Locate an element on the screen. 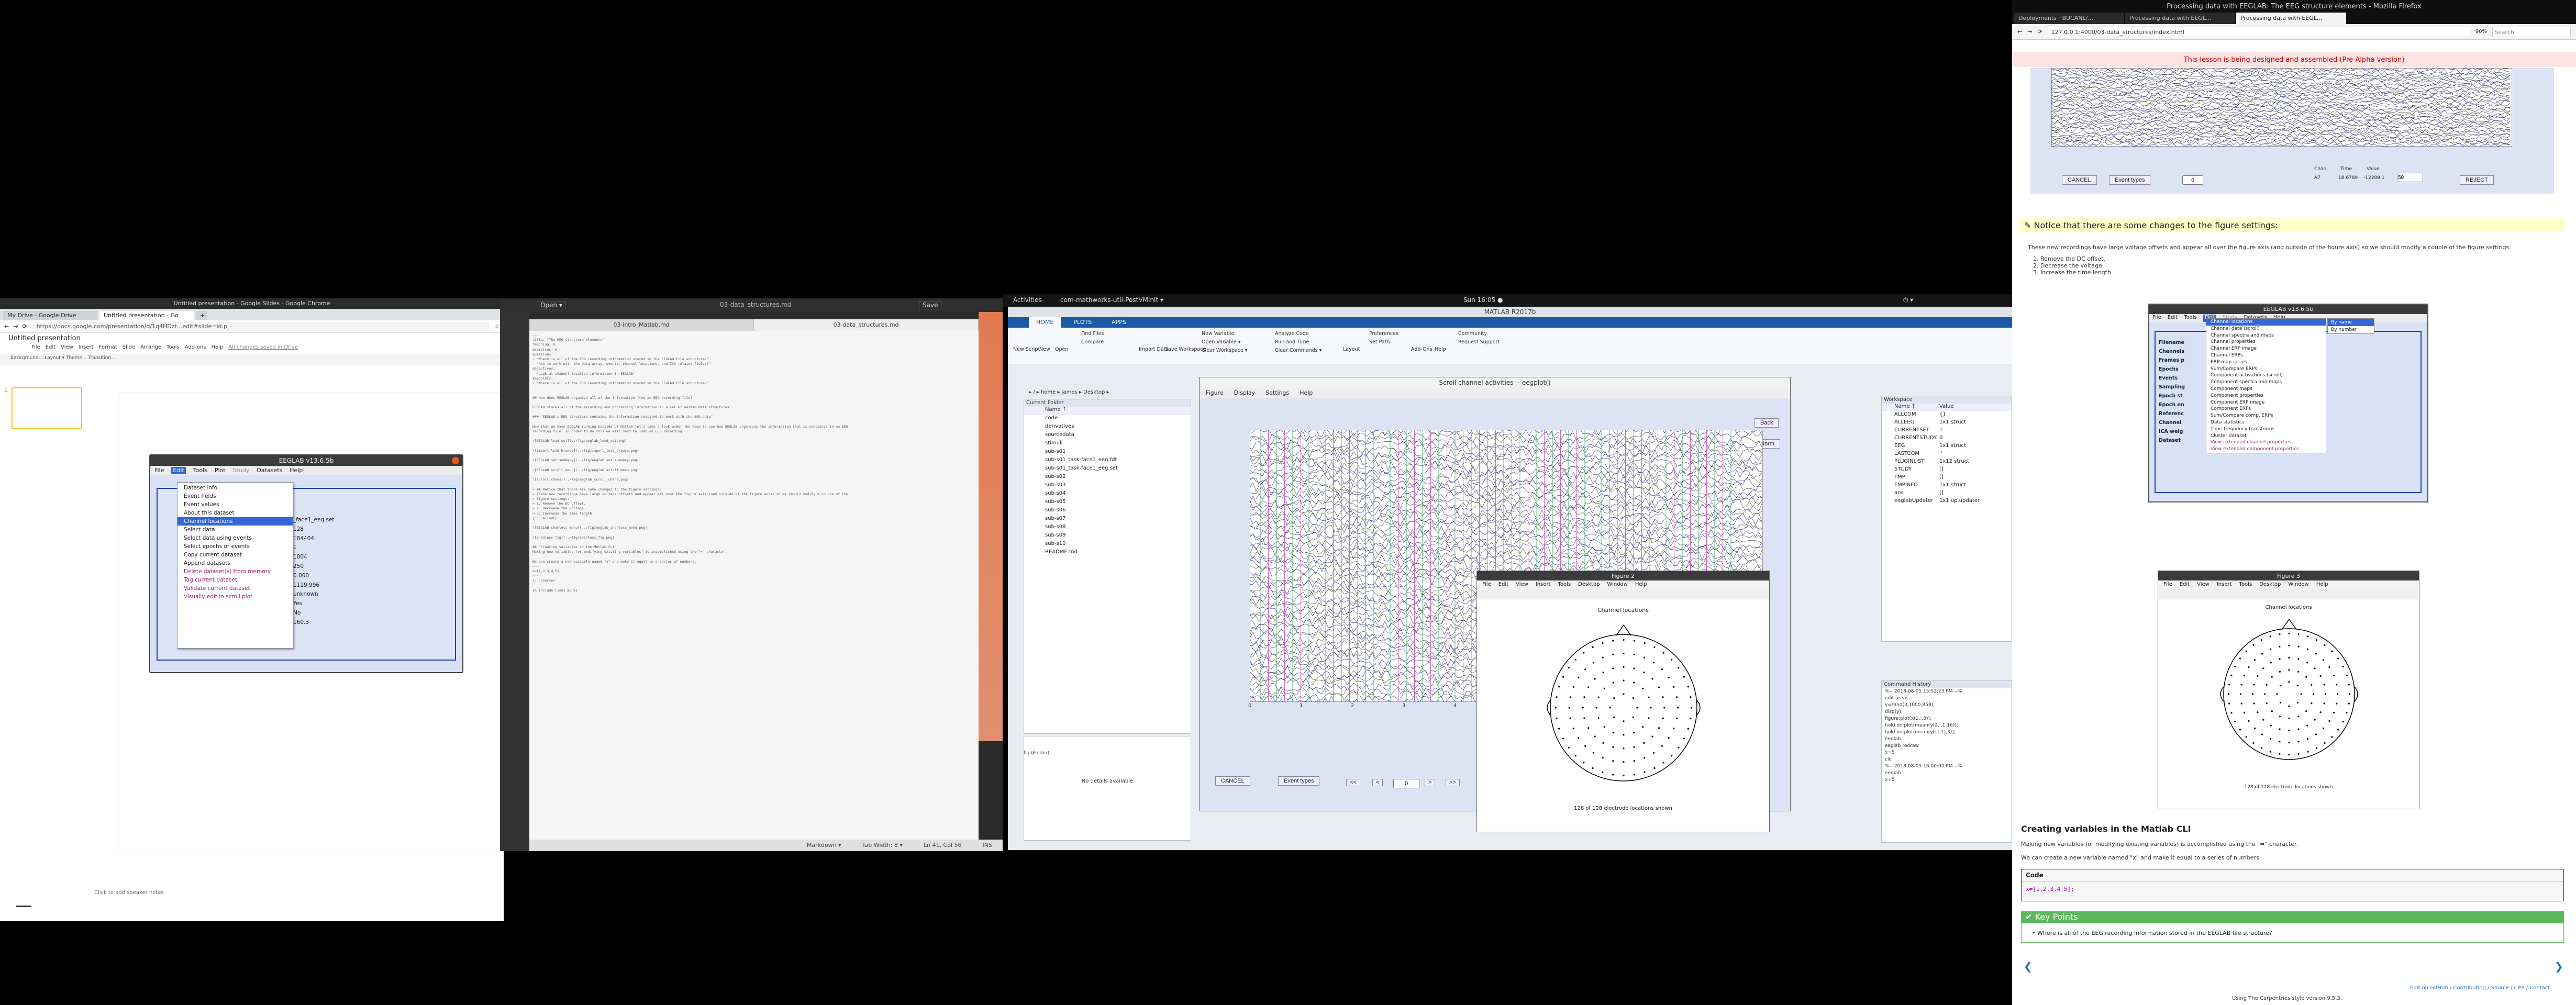 Image resolution: width=2576 pixels, height=1005 pixels. open-matlab-button: Open is located at coordinates (1062, 349).